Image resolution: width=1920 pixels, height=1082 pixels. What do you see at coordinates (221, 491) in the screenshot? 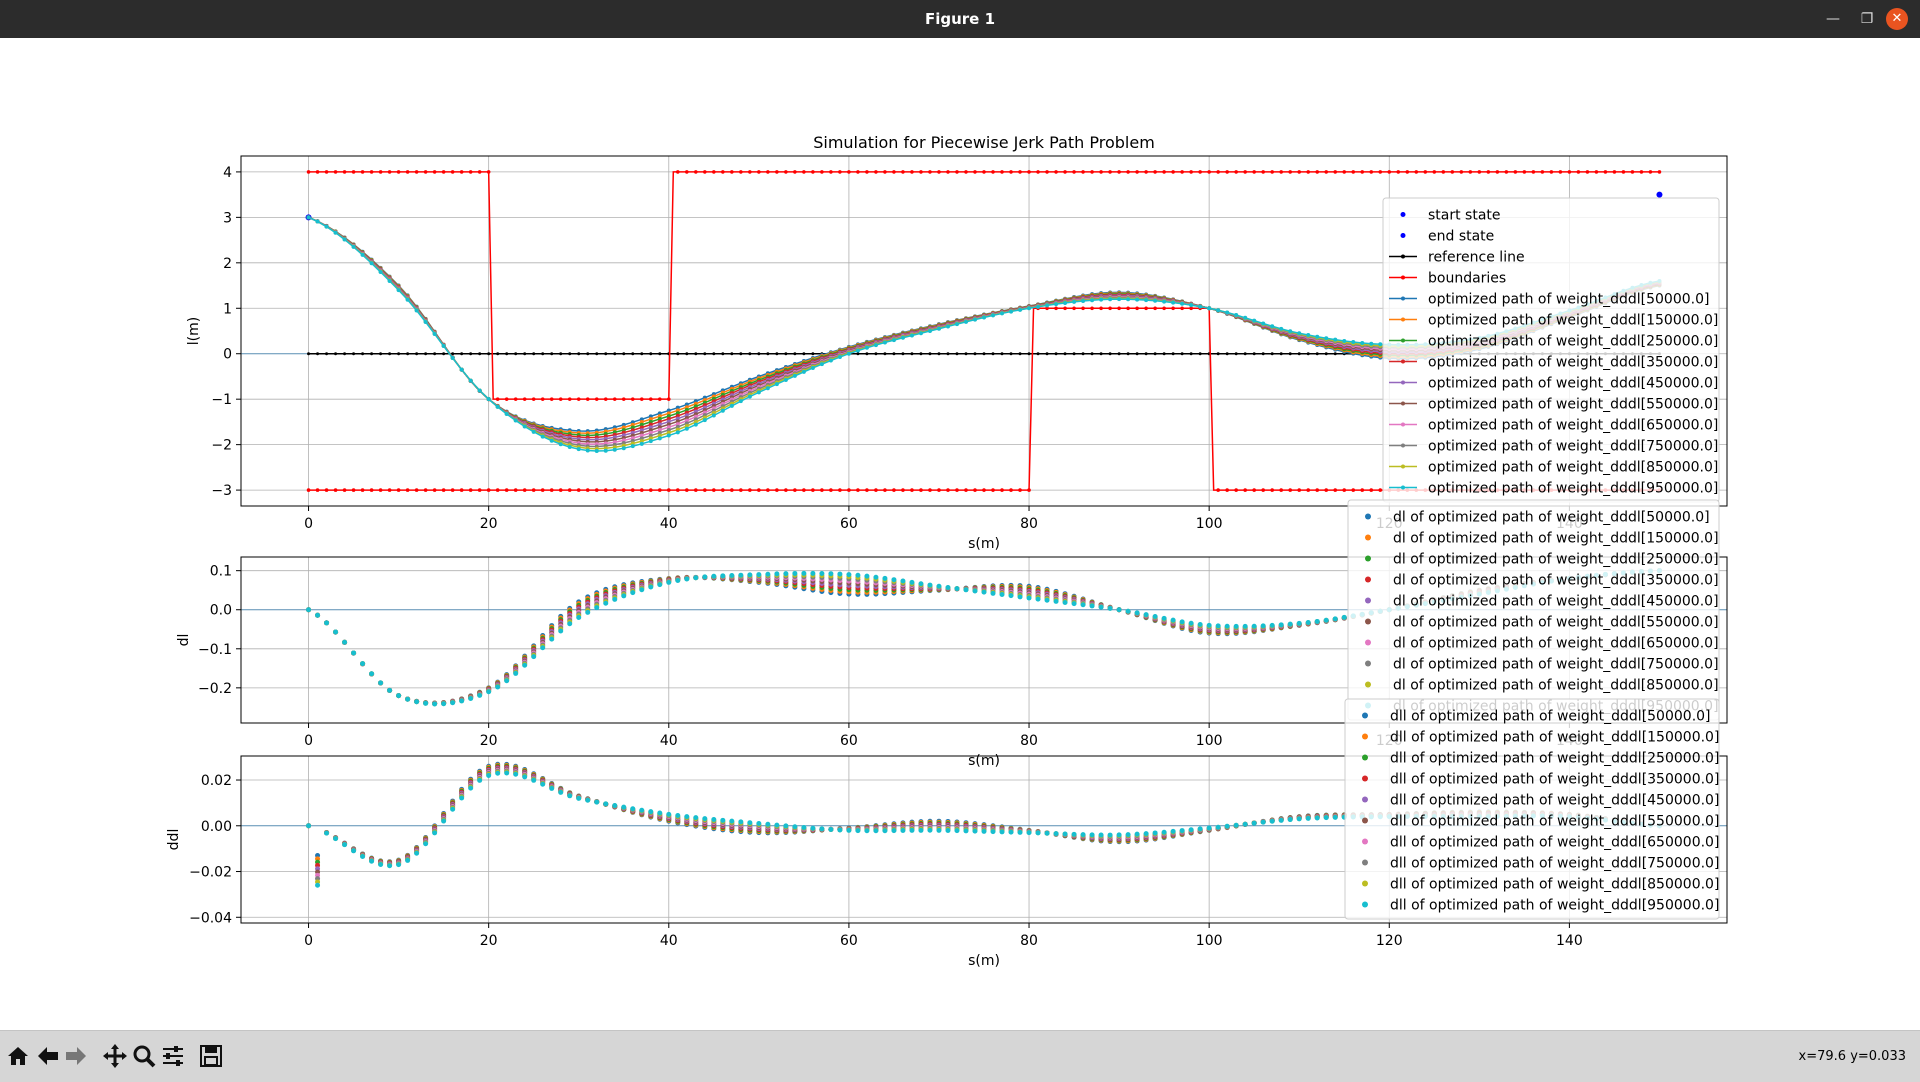
I see `y-tick-label: −3` at bounding box center [221, 491].